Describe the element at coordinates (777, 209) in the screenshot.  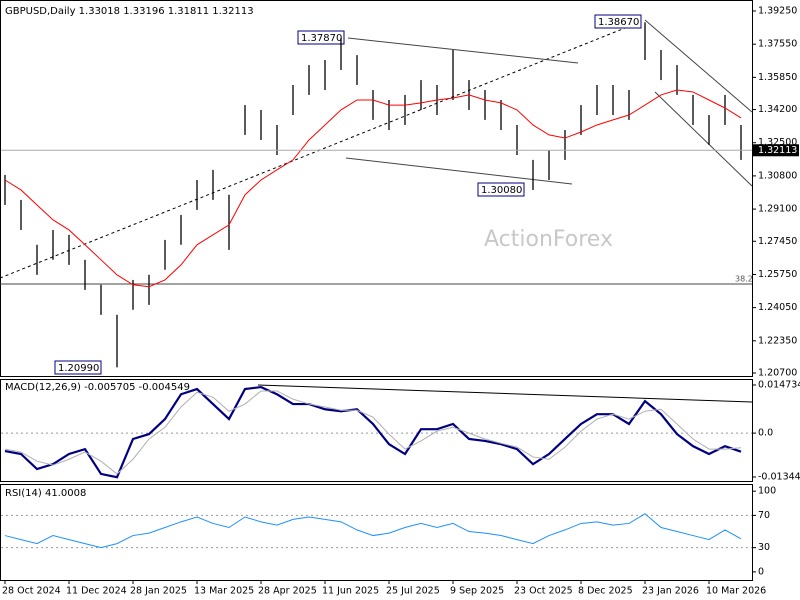
I see `y-tick-label: 1.29100` at that location.